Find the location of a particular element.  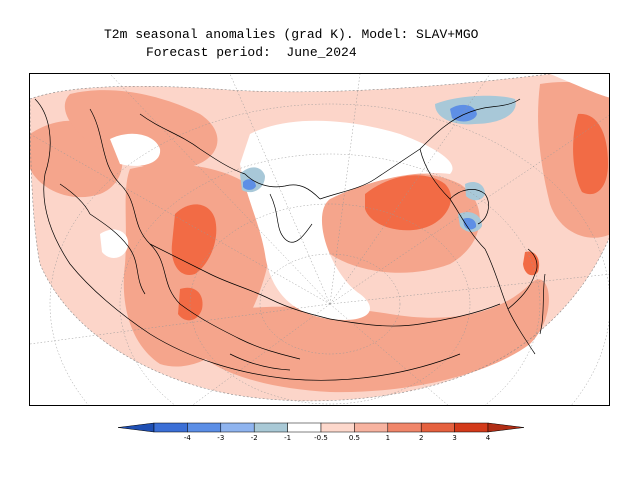

warm-region-northwest is located at coordinates (141, 130).